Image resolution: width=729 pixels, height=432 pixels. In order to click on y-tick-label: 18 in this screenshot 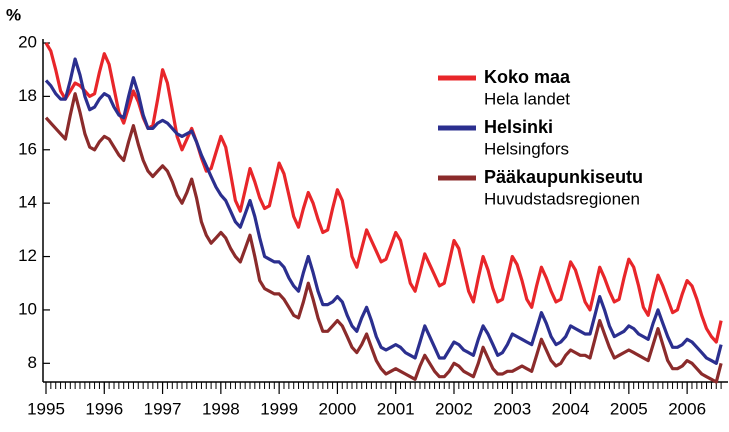, I will do `click(27, 95)`.